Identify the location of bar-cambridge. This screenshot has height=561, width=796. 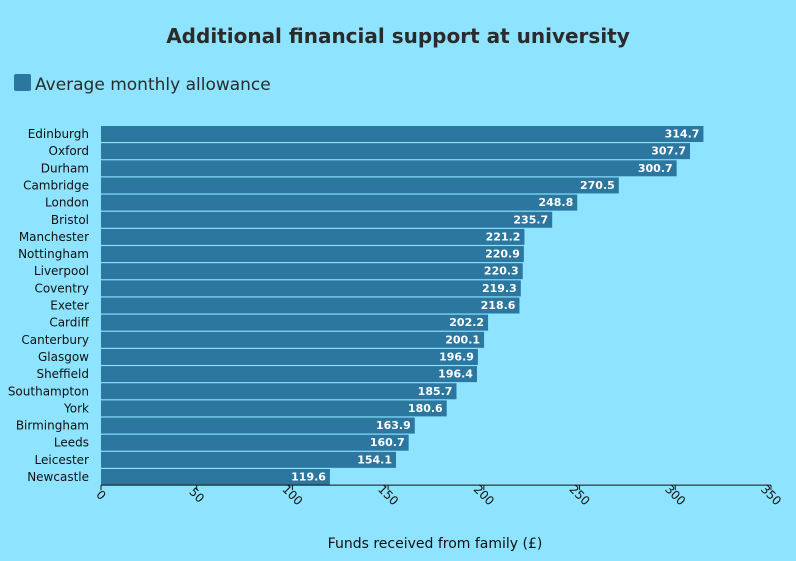
(360, 185).